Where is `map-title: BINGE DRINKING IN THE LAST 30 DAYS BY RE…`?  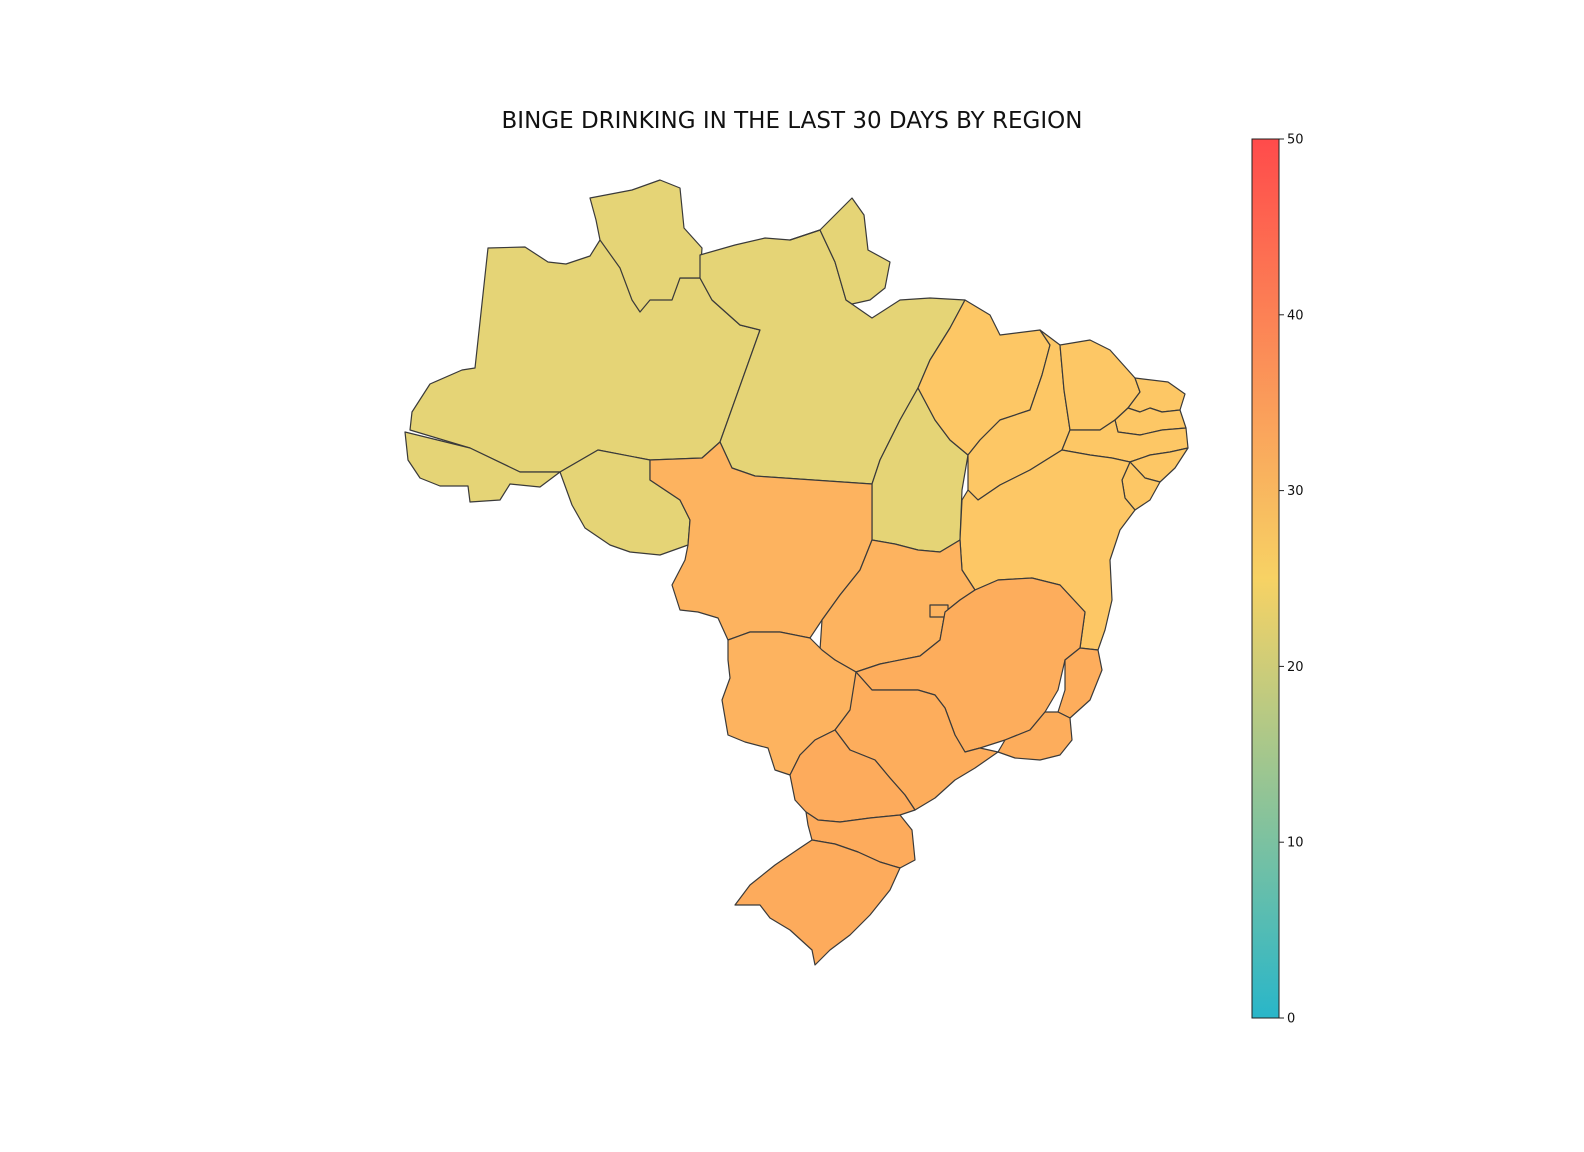
map-title: BINGE DRINKING IN THE LAST 30 DAYS BY RE… is located at coordinates (792, 121).